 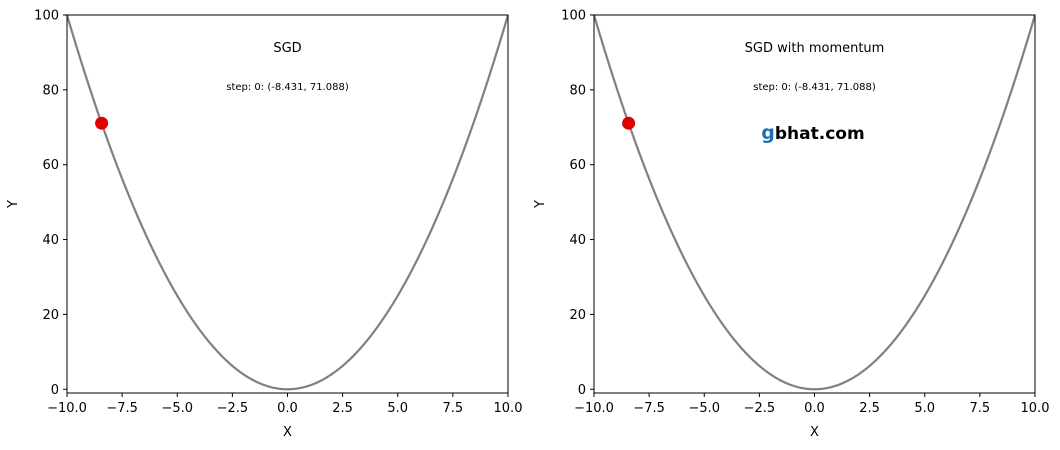 I want to click on sgd-momentum-x-tick-label: 7.5, so click(x=980, y=408).